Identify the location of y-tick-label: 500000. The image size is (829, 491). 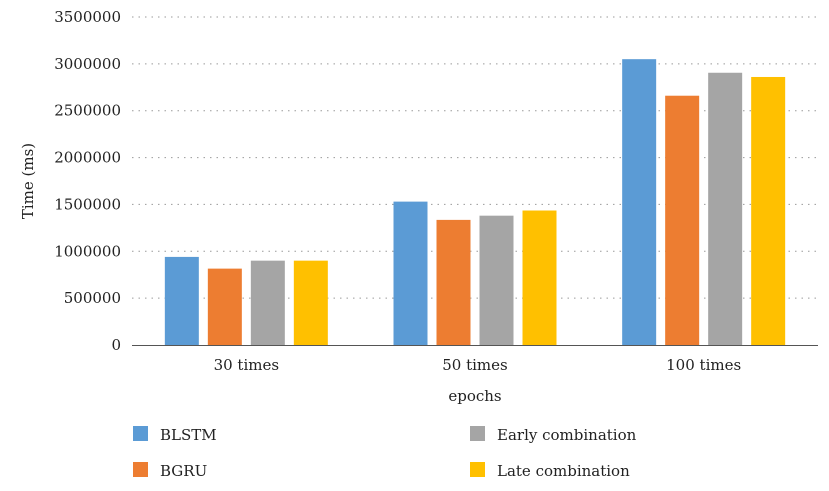
(92, 298).